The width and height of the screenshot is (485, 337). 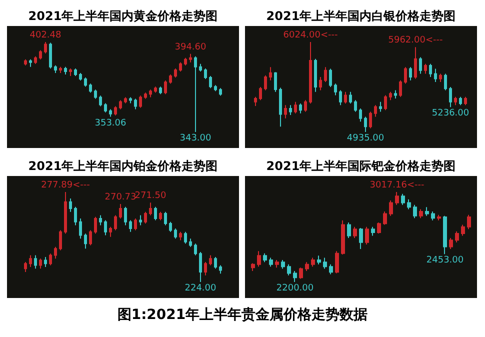 What do you see at coordinates (310, 35) in the screenshot?
I see `annotation: 6024.00<---` at bounding box center [310, 35].